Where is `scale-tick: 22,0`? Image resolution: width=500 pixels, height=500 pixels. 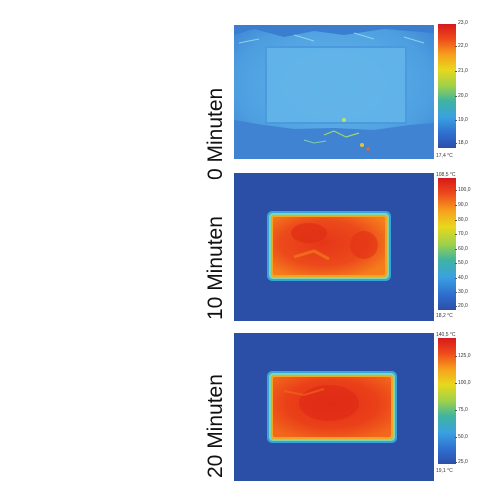
scale-tick: 22,0 is located at coordinates (461, 46).